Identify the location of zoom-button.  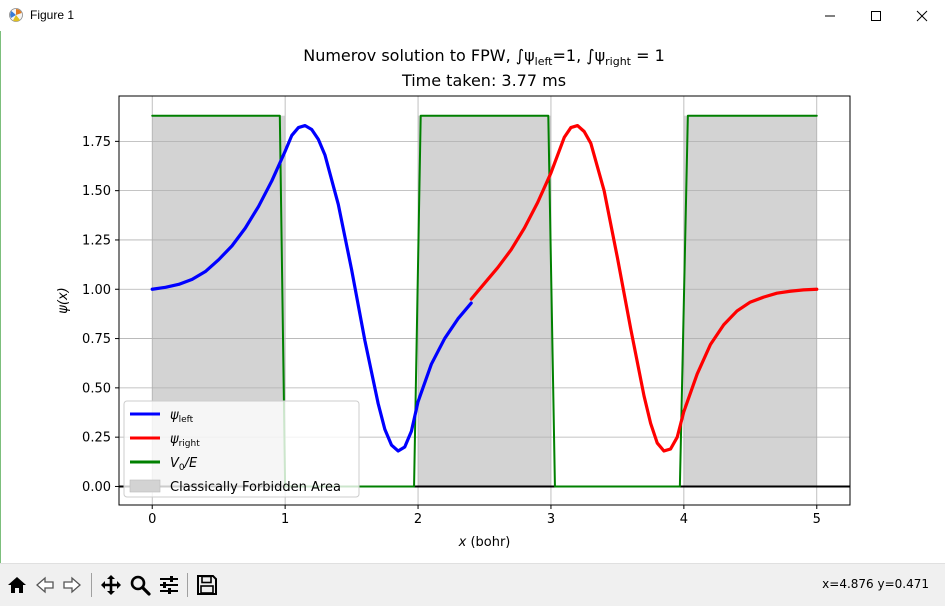
(140, 585).